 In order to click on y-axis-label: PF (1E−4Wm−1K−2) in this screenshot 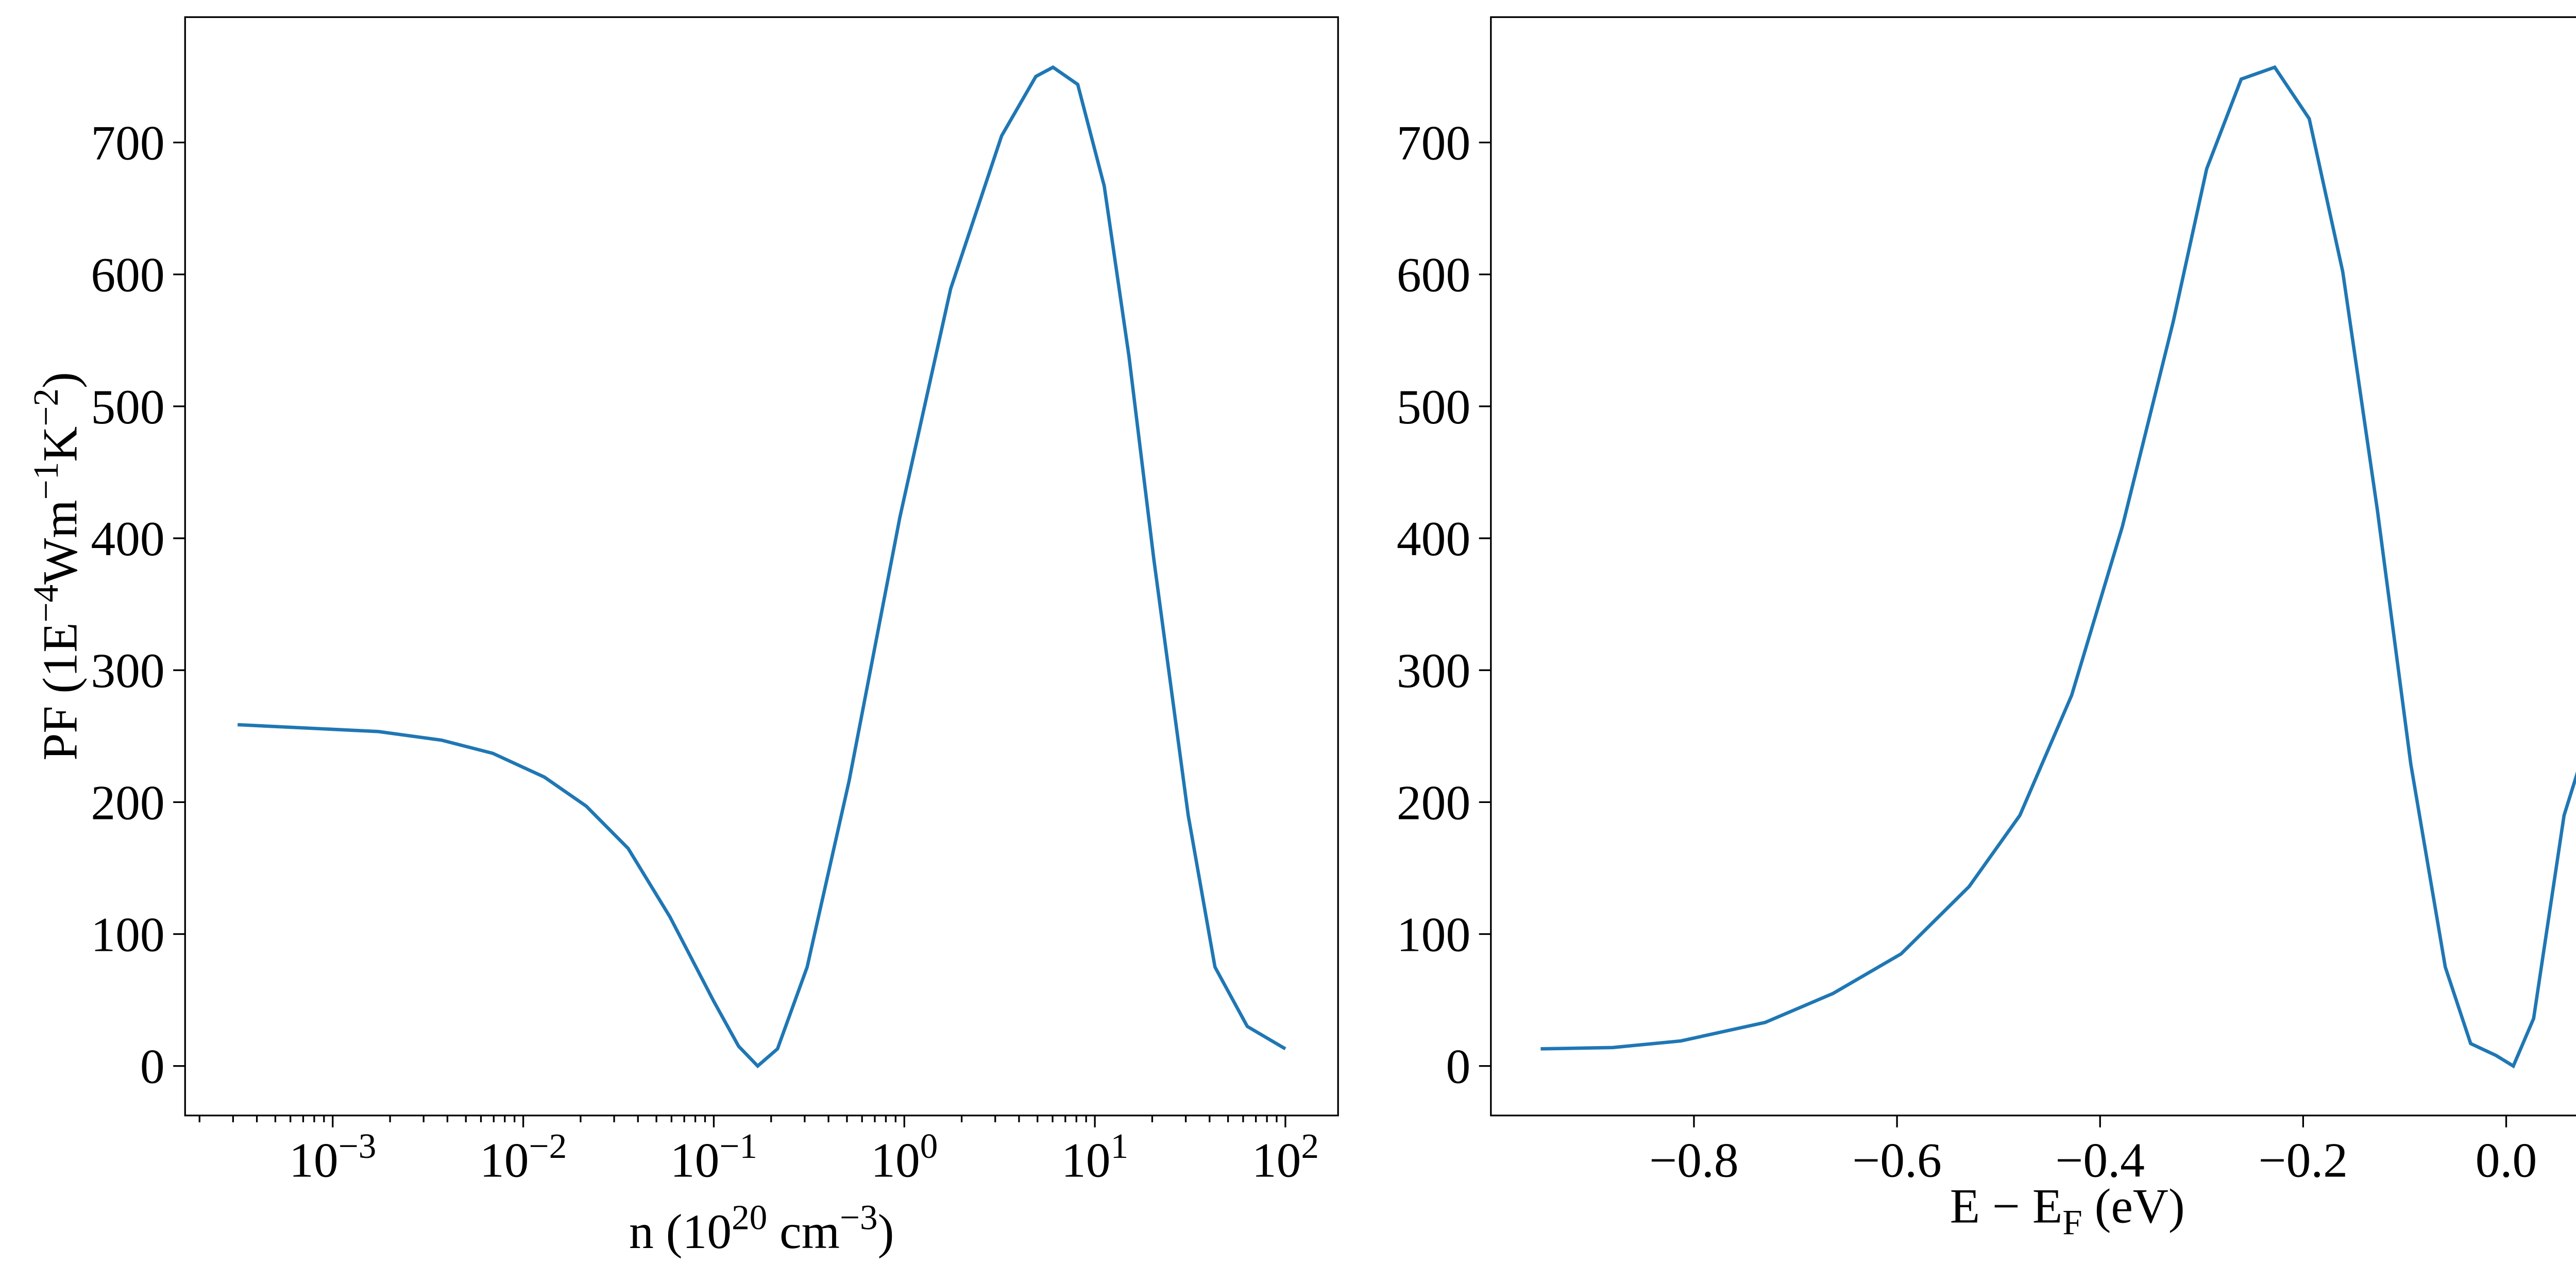, I will do `click(56, 566)`.